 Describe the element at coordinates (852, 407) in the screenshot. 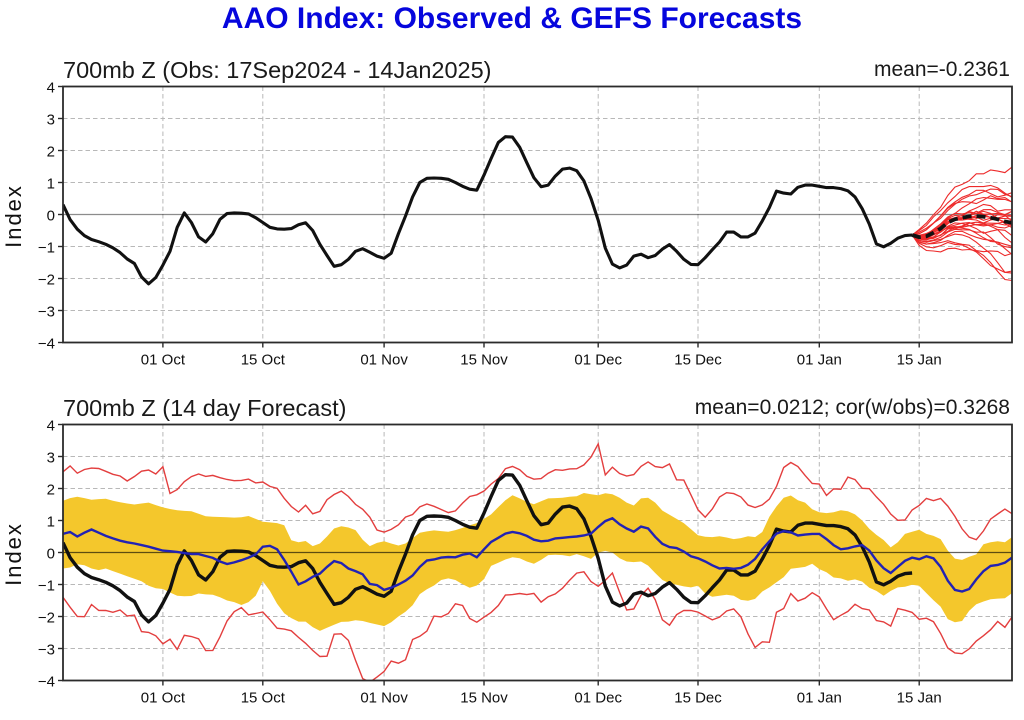

I see `svg-text: mean=0.0212; cor(w/obs)=0.3268` at that location.